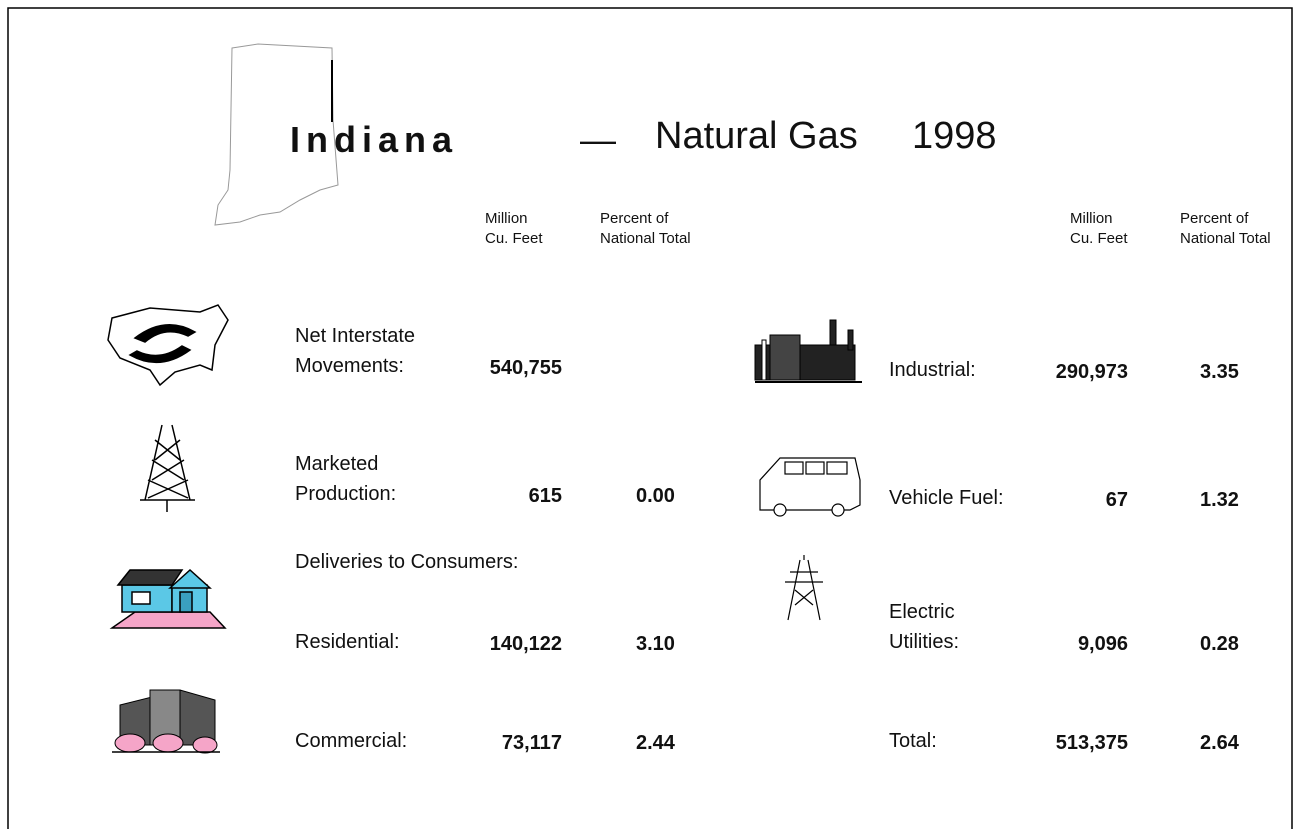  Describe the element at coordinates (168, 598) in the screenshot. I see `house-icon` at that location.